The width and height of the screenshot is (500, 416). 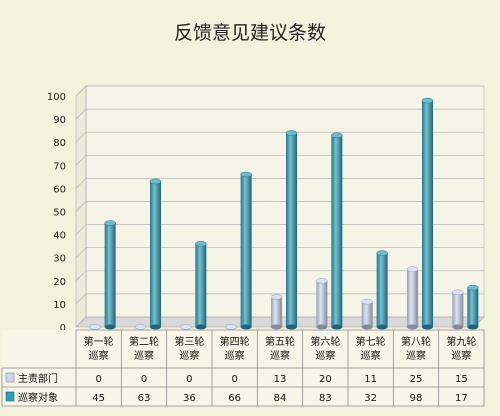 I want to click on data-label: 63, so click(x=144, y=398).